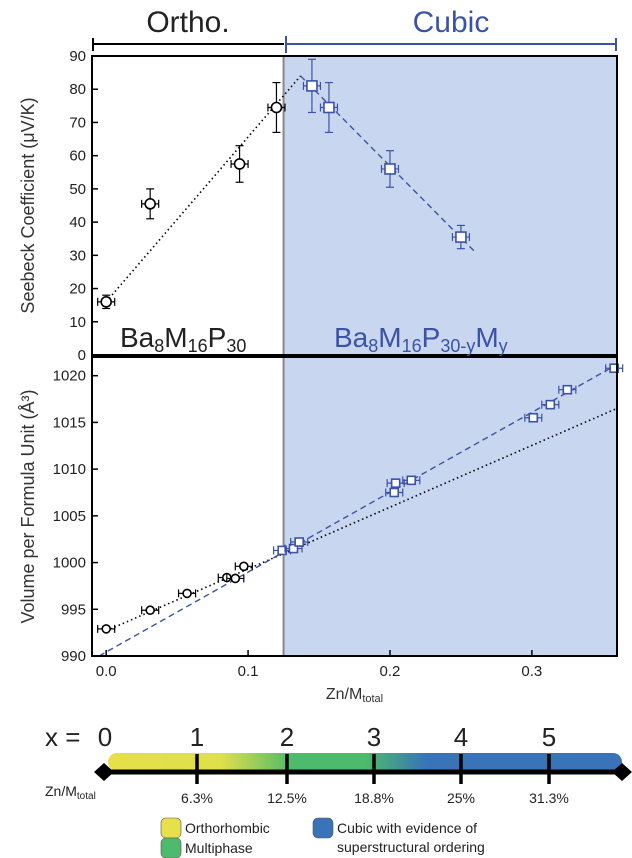  I want to click on composition-pct-label: 12.5%, so click(287, 798).